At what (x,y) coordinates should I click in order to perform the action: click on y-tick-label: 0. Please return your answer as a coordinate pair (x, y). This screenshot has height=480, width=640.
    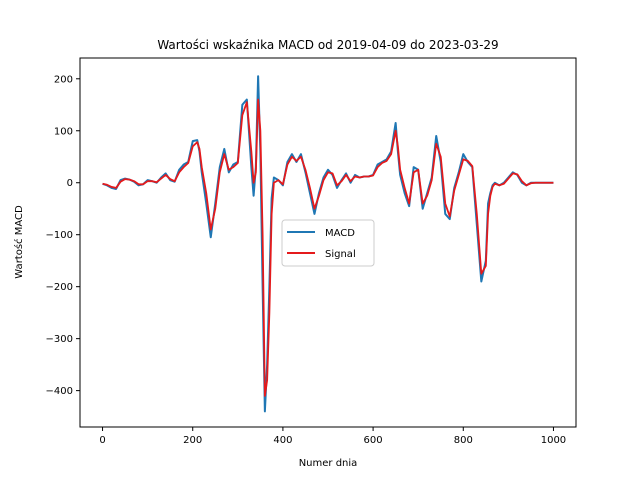
    Looking at the image, I should click on (70, 183).